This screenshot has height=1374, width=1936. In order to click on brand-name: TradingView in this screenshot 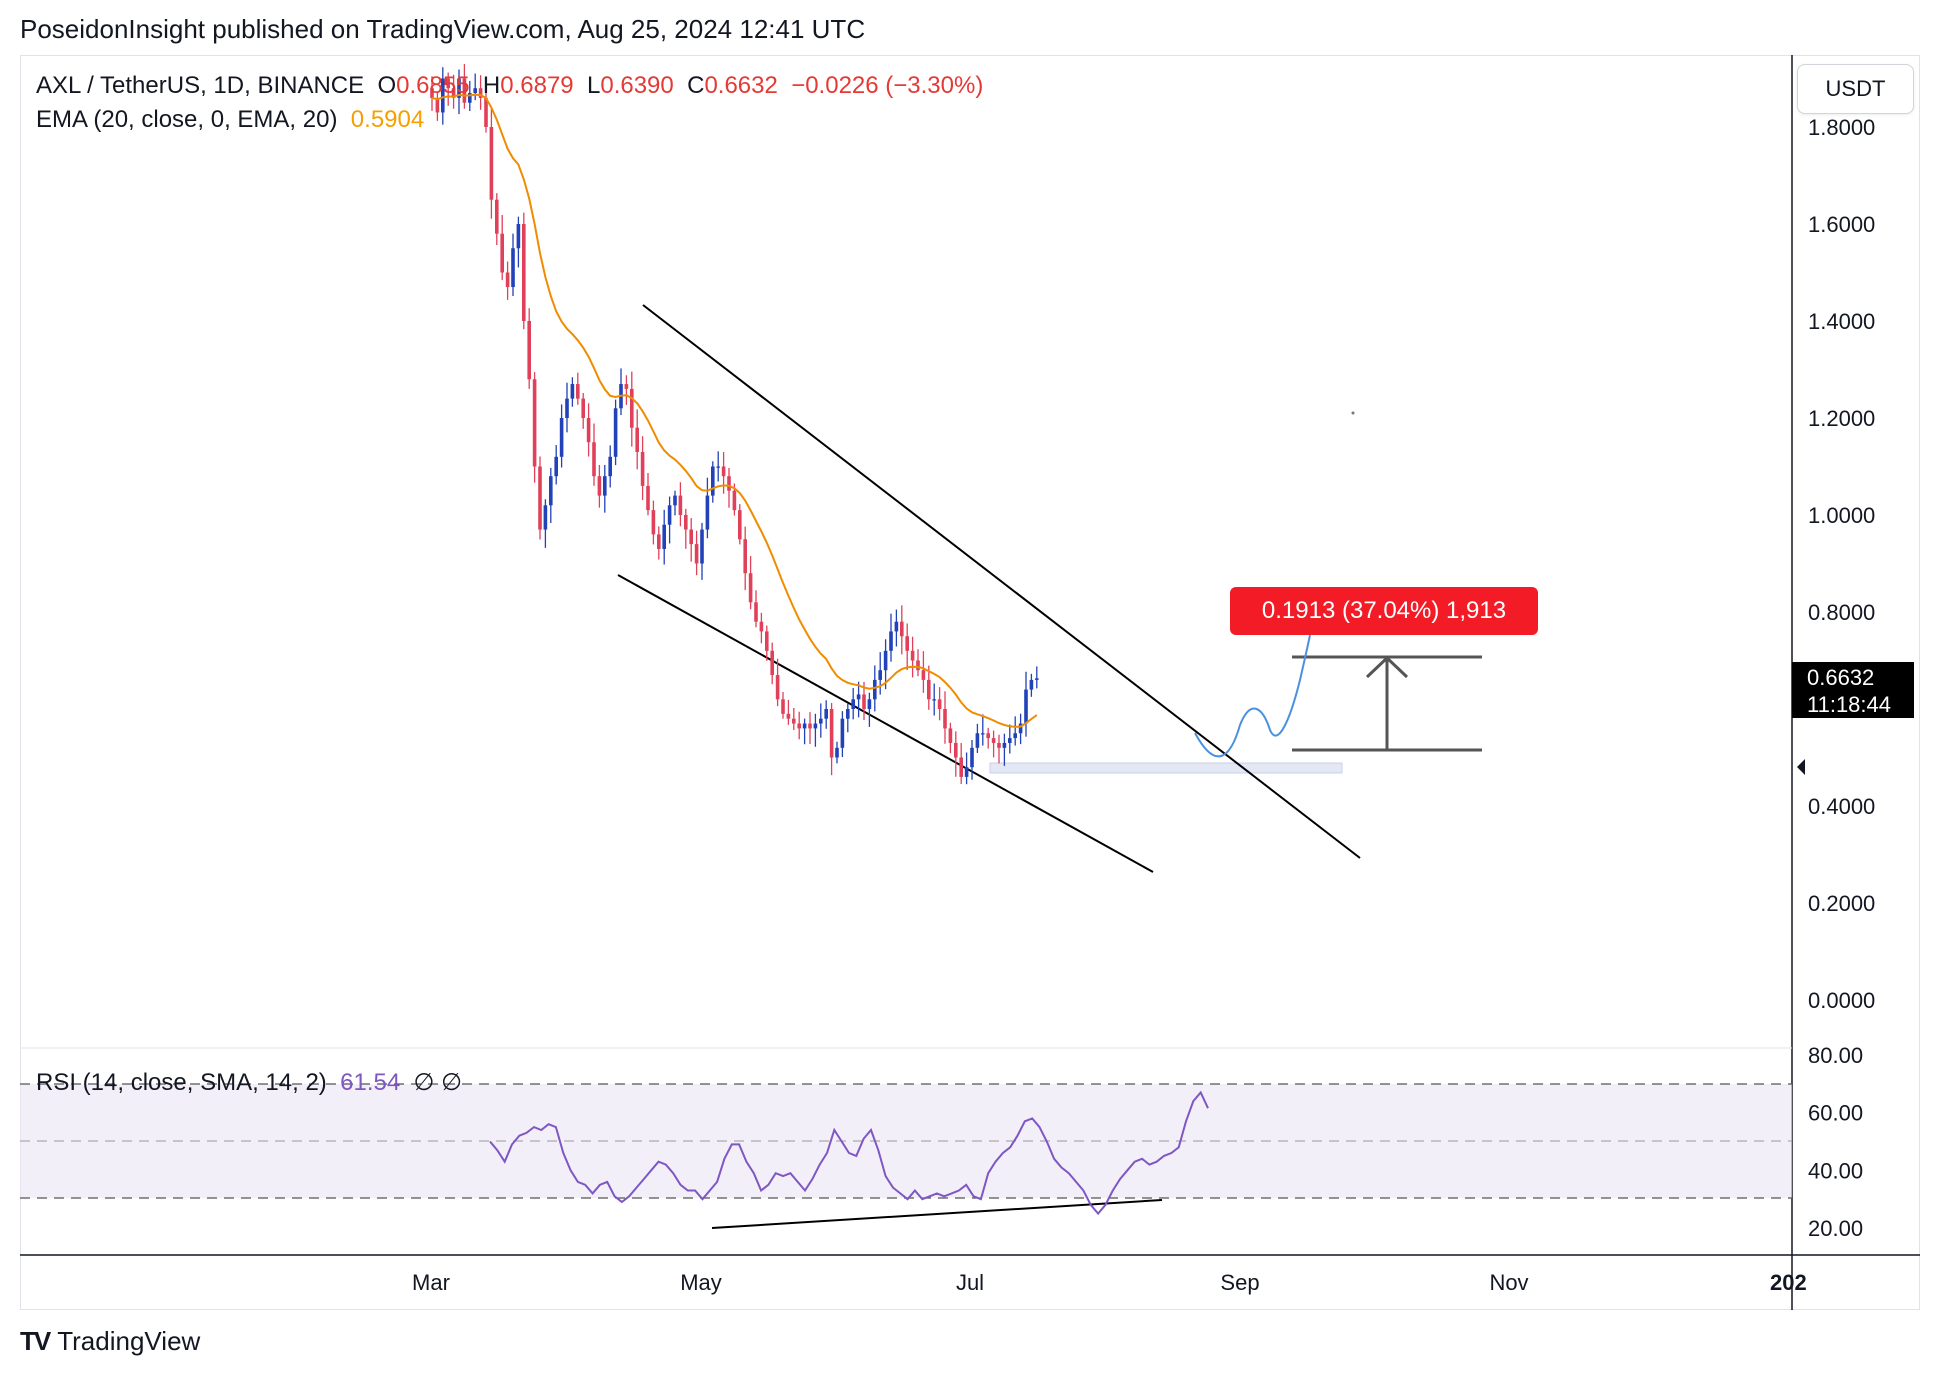, I will do `click(129, 1341)`.